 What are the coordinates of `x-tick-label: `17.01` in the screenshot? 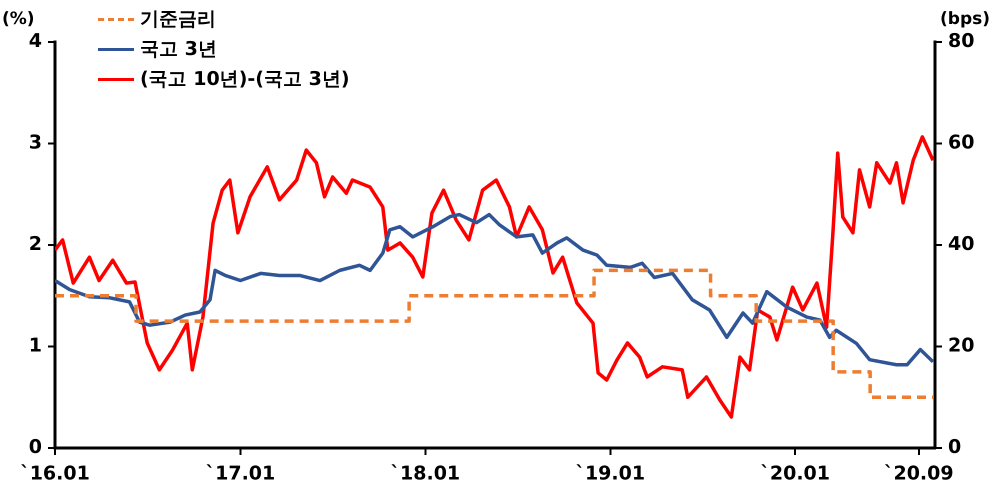 It's located at (241, 473).